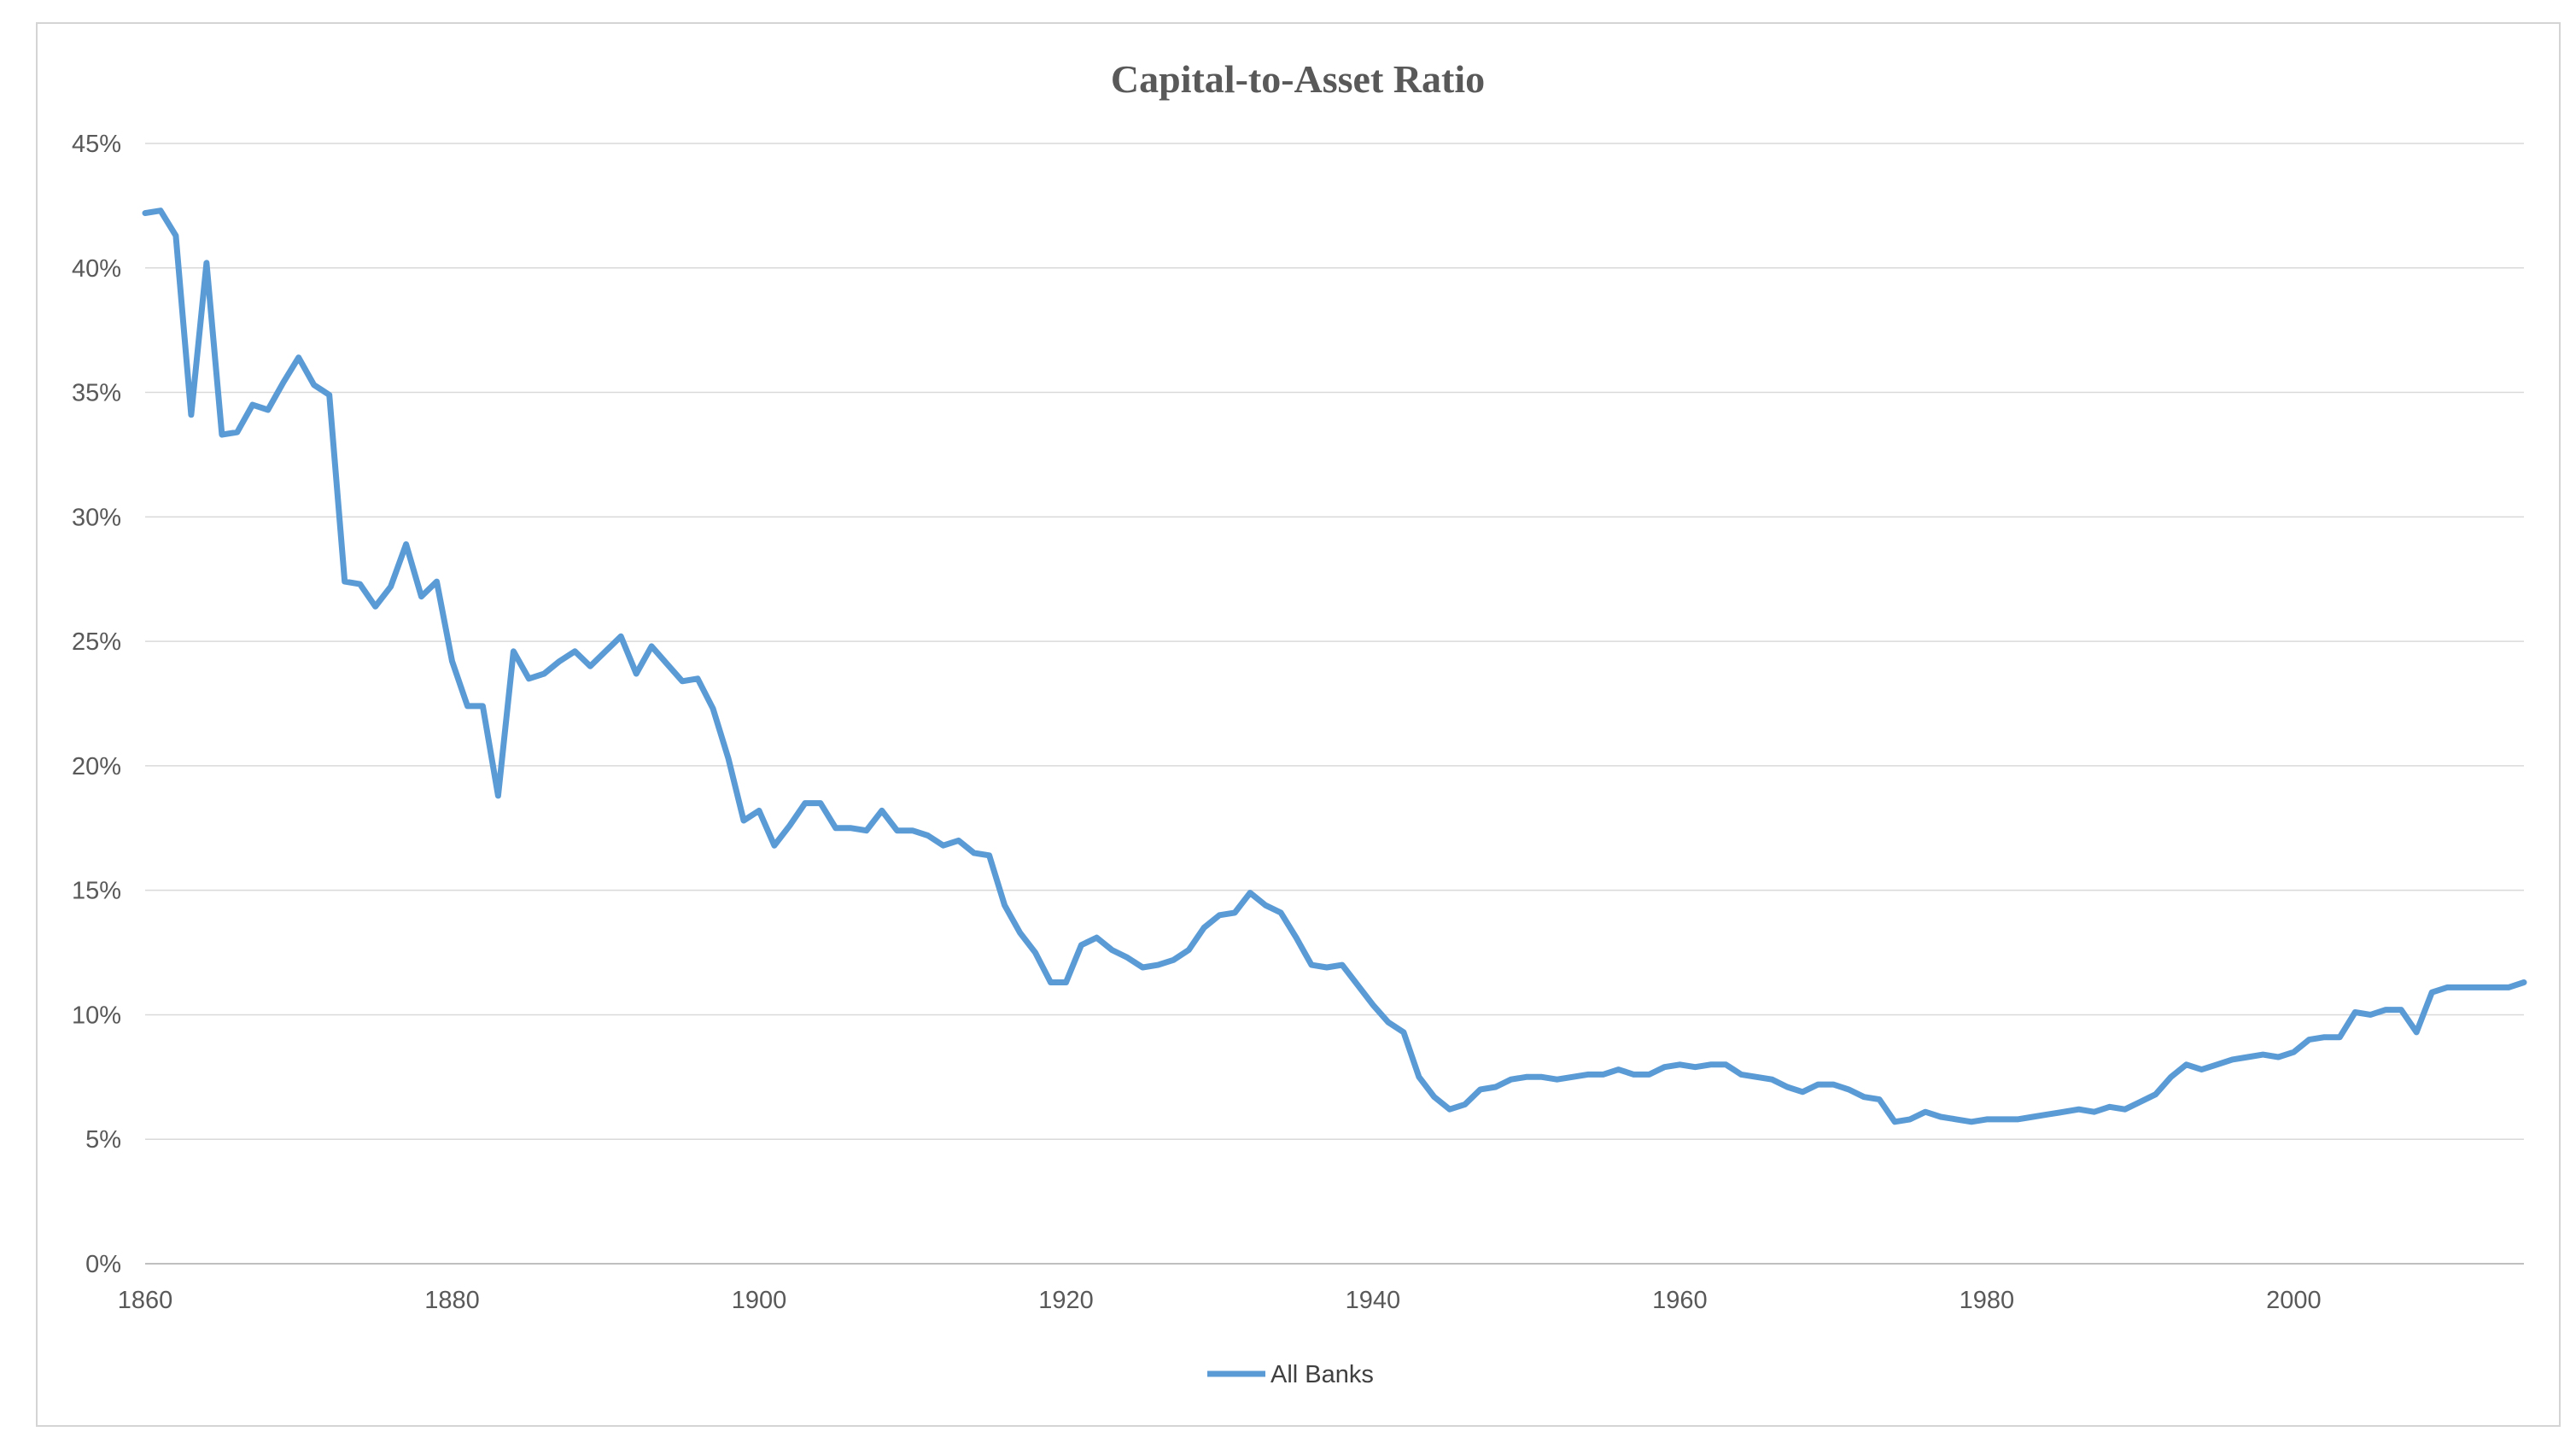 The image size is (2576, 1449). Describe the element at coordinates (96, 144) in the screenshot. I see `y-tick-label: 45%` at that location.